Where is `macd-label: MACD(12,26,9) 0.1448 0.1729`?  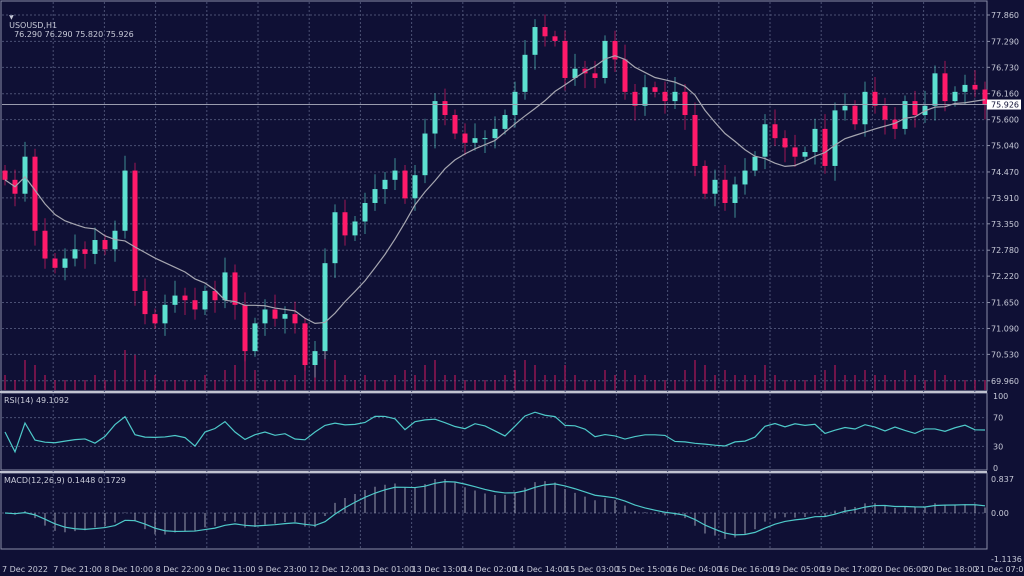
macd-label: MACD(12,26,9) 0.1448 0.1729 is located at coordinates (65, 480).